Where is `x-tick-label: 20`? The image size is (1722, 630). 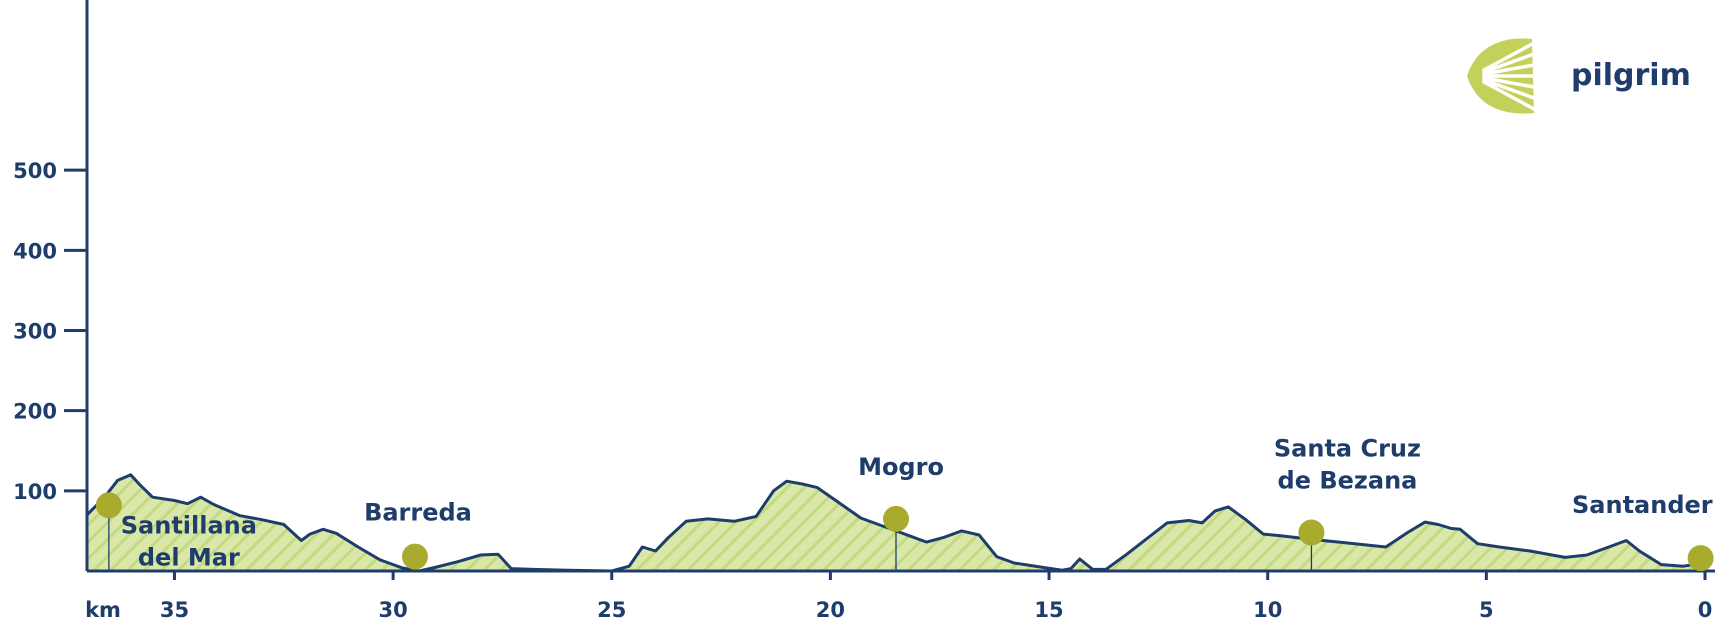
x-tick-label: 20 is located at coordinates (830, 610).